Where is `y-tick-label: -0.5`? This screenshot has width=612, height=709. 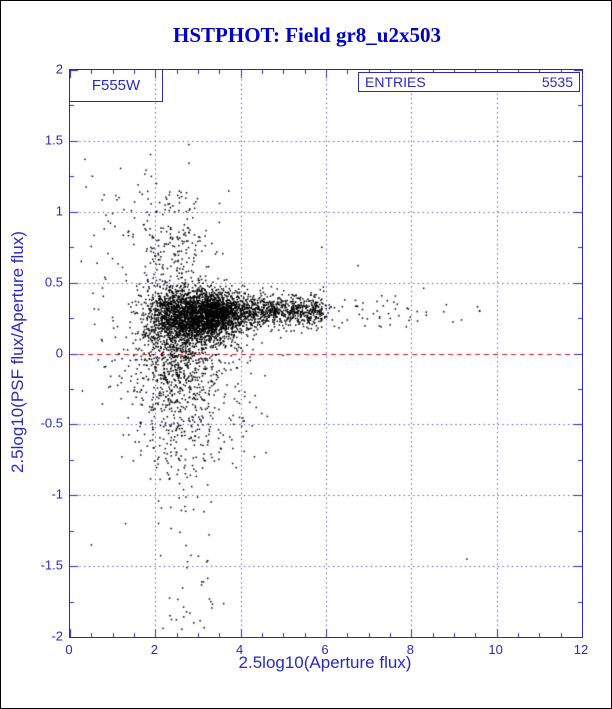
y-tick-label: -0.5 is located at coordinates (51, 423).